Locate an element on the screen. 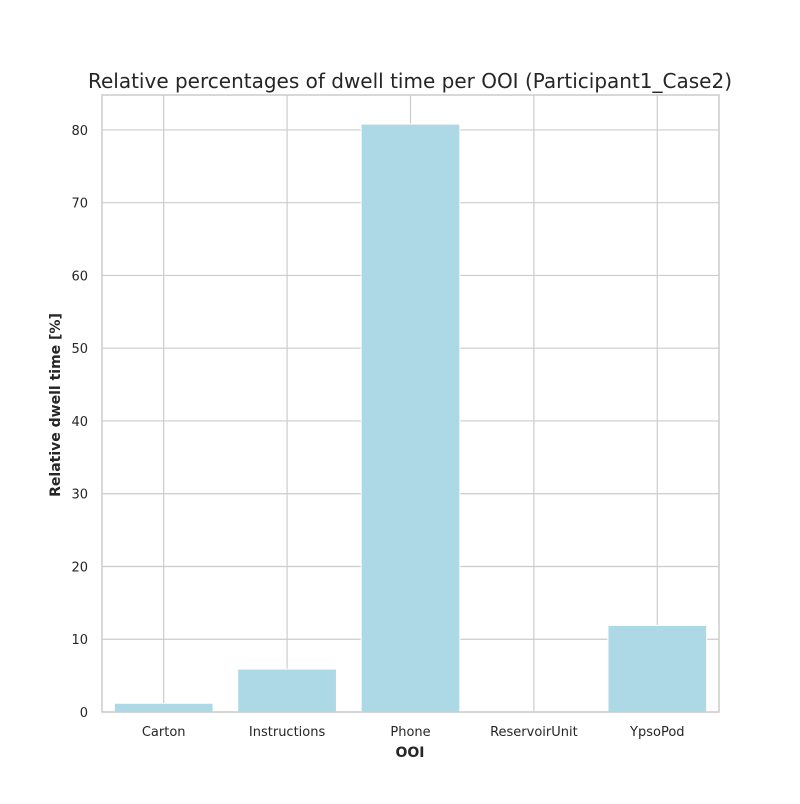  y-tick-label: 50 is located at coordinates (79, 349).